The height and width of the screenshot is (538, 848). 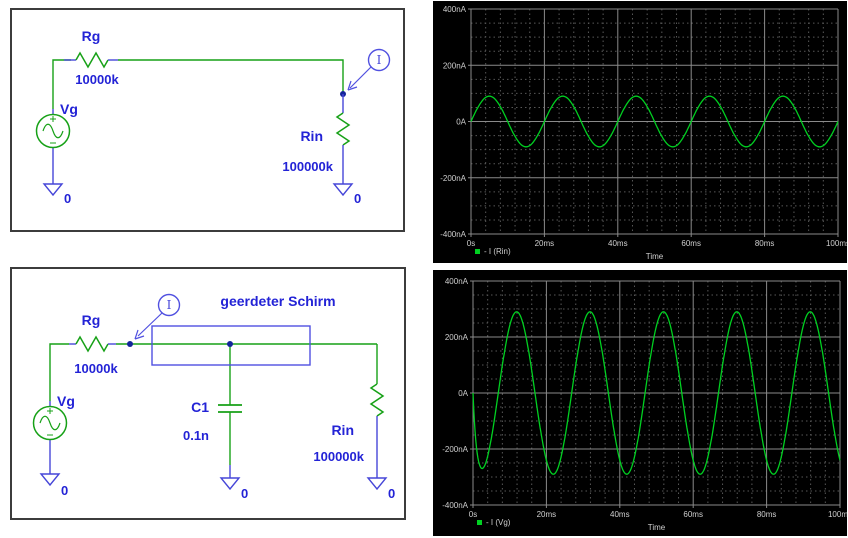 What do you see at coordinates (213, 117) in the screenshot?
I see `schematic-unshielded: Vg Rg 10000k I Rin 100000k 0` at bounding box center [213, 117].